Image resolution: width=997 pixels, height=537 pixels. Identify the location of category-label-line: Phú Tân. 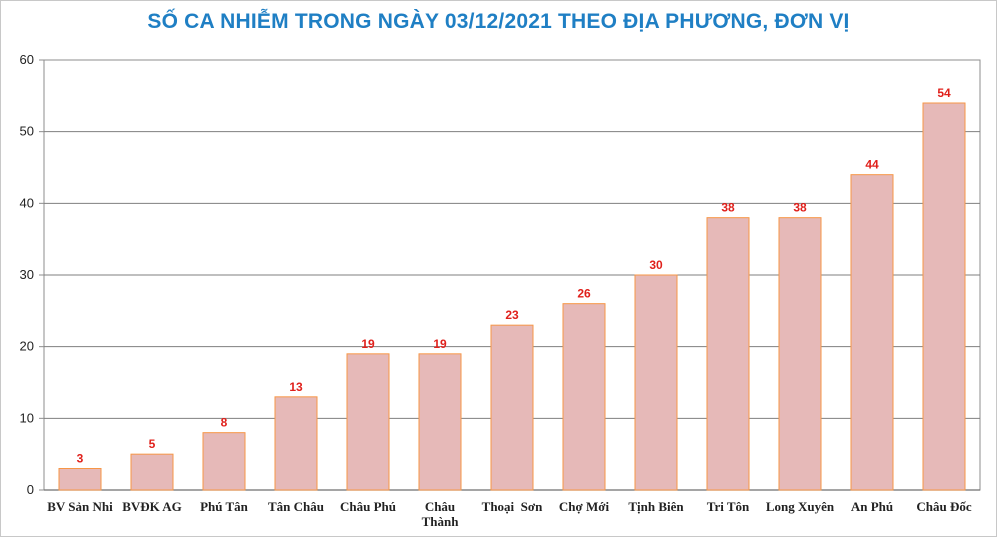
(224, 506).